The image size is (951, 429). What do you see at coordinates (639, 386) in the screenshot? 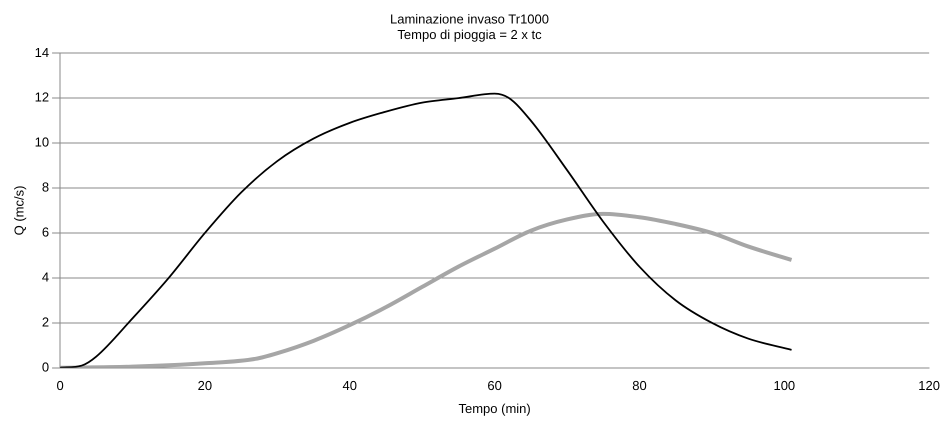
I see `x-tick-label: 80` at bounding box center [639, 386].